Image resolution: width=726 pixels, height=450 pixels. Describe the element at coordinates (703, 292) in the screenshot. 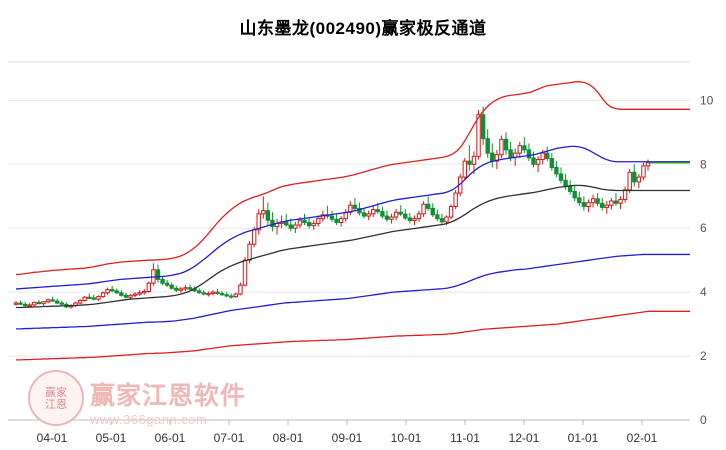

I see `y-tick-label: 4` at that location.